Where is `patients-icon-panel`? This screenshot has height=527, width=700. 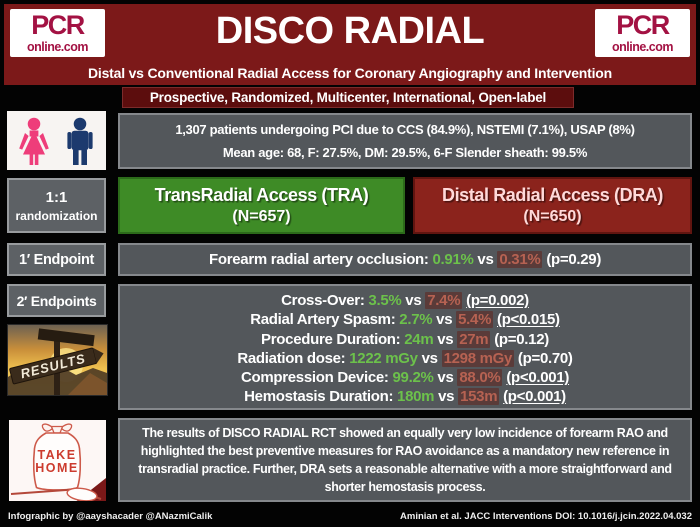 patients-icon-panel is located at coordinates (56, 140).